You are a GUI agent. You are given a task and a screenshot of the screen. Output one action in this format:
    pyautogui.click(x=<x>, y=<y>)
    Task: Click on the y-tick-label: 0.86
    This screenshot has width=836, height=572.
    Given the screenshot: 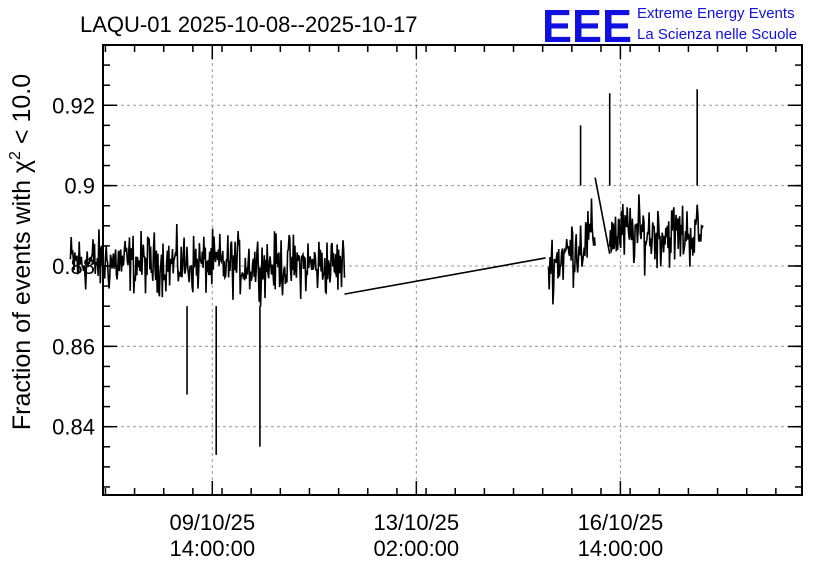 What is the action you would take?
    pyautogui.click(x=73, y=346)
    